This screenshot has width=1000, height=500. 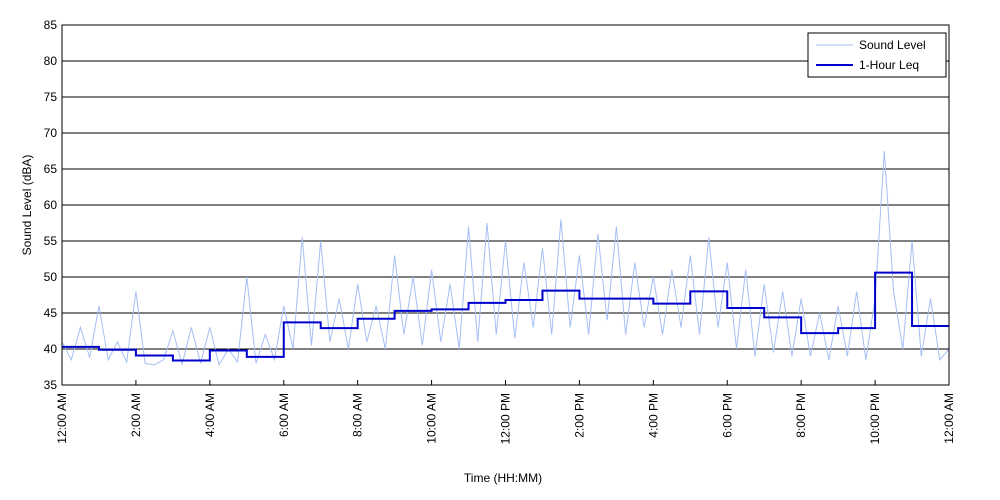 What do you see at coordinates (136, 415) in the screenshot?
I see `x-tick-label: 2:00 AM` at bounding box center [136, 415].